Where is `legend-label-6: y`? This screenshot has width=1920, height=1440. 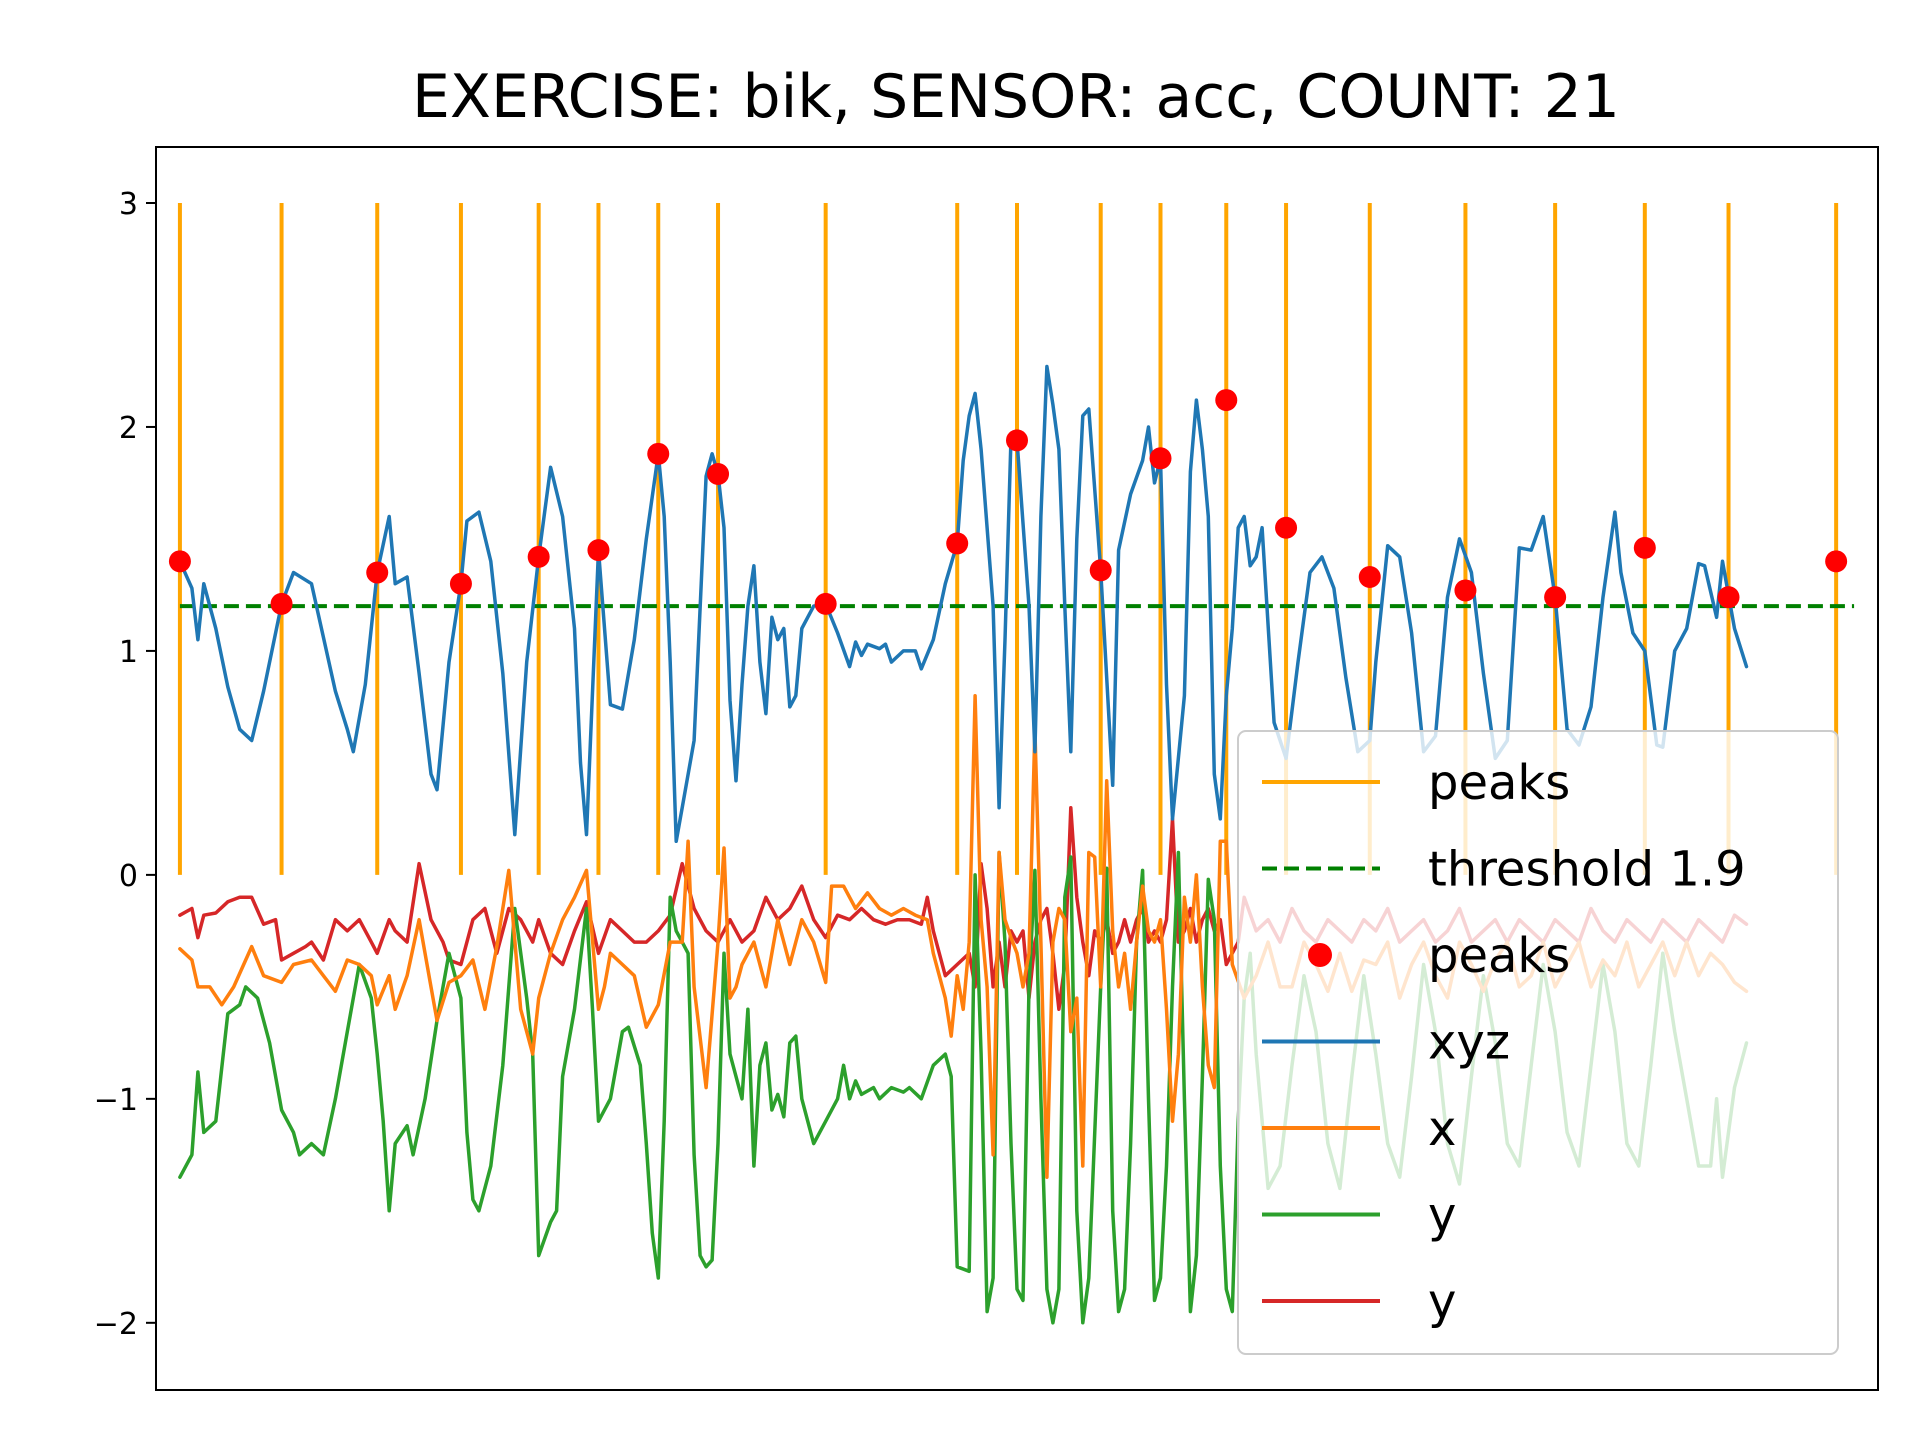 legend-label-6: y is located at coordinates (1442, 1216).